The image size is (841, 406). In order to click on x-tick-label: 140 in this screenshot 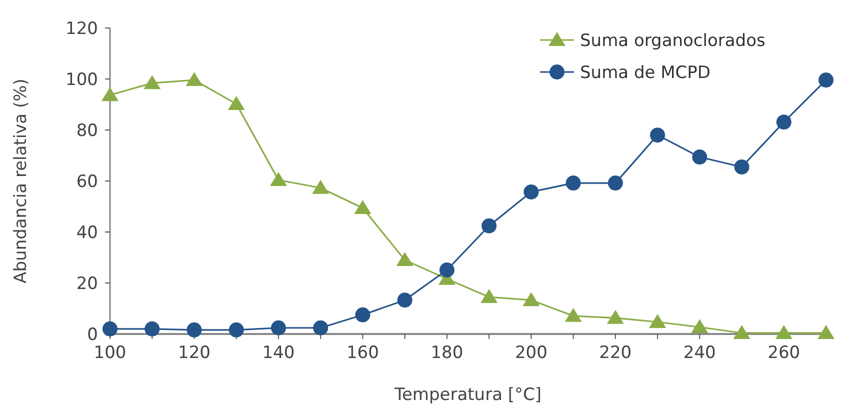, I will do `click(278, 353)`.